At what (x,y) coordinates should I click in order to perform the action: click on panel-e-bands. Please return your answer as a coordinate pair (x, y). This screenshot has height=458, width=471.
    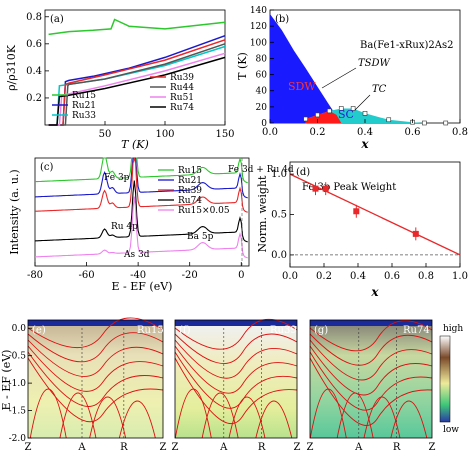
    Looking at the image, I should click on (95, 378).